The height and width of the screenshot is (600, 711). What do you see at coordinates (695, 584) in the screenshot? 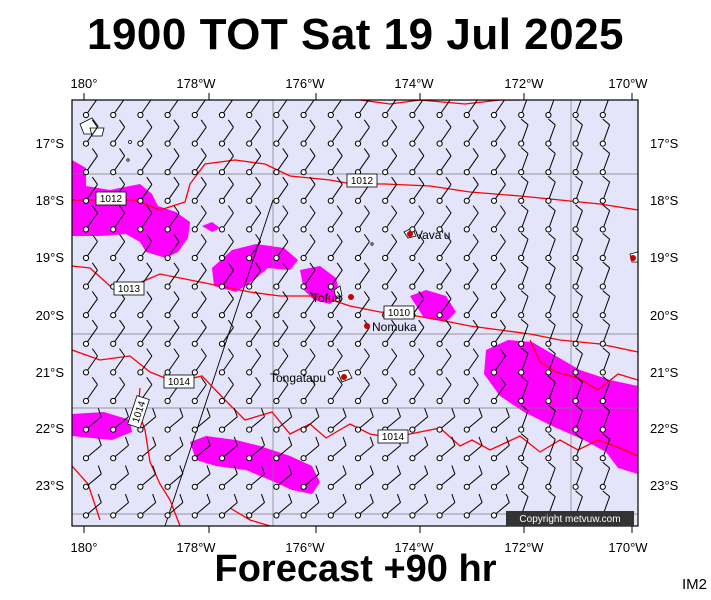
I see `image-id-label: IM2` at bounding box center [695, 584].